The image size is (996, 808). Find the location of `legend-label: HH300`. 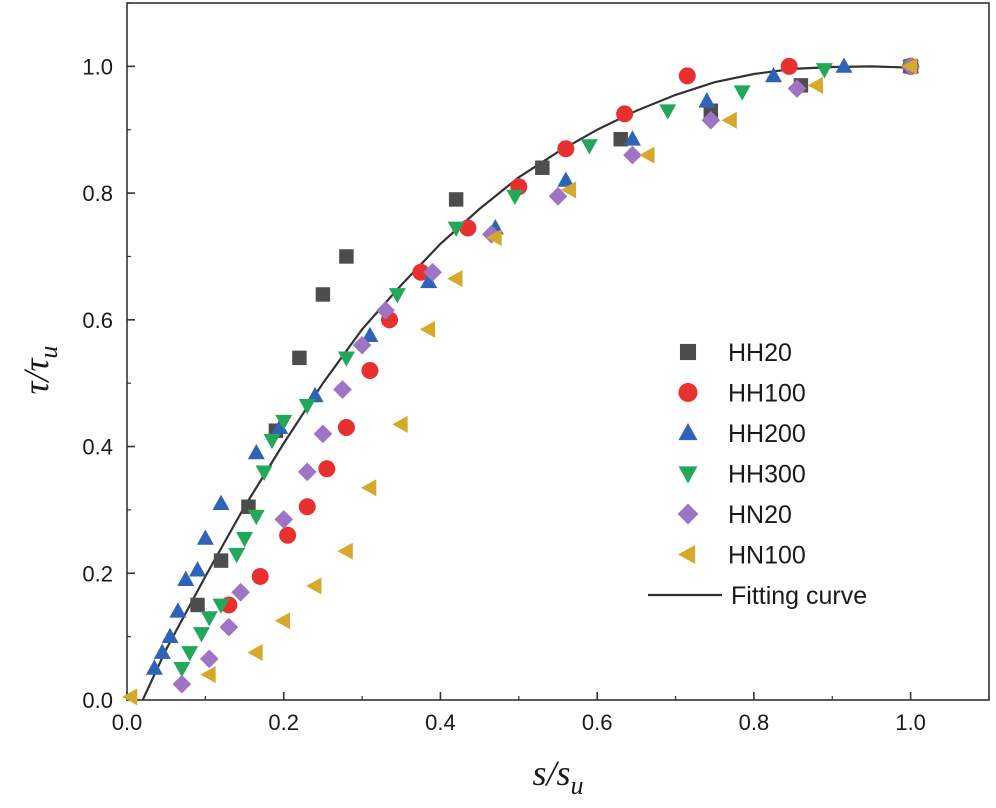

legend-label: HH300 is located at coordinates (767, 475).